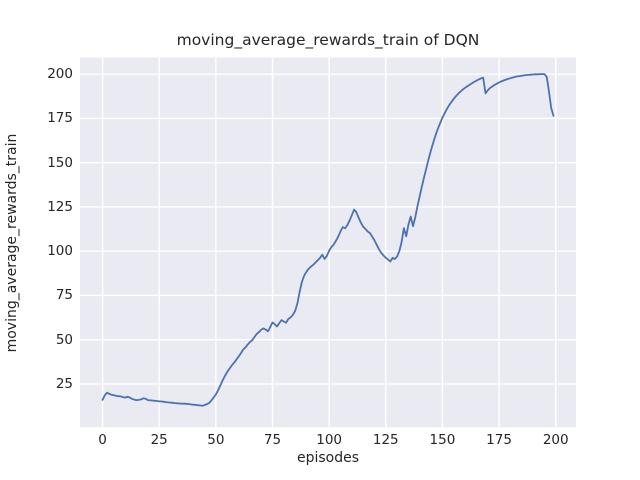 The width and height of the screenshot is (640, 480). What do you see at coordinates (328, 458) in the screenshot?
I see `x-axis-label: episodes` at bounding box center [328, 458].